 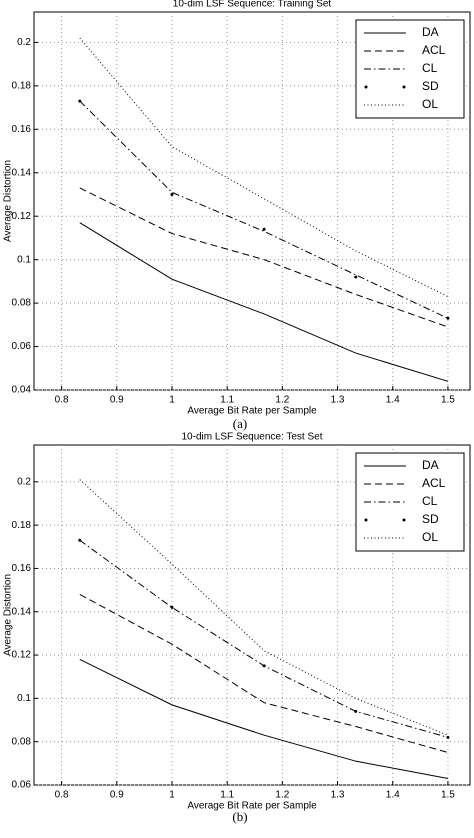 What do you see at coordinates (252, 5) in the screenshot?
I see `chart-title: 10-dim LSF Sequence: Training Set` at bounding box center [252, 5].